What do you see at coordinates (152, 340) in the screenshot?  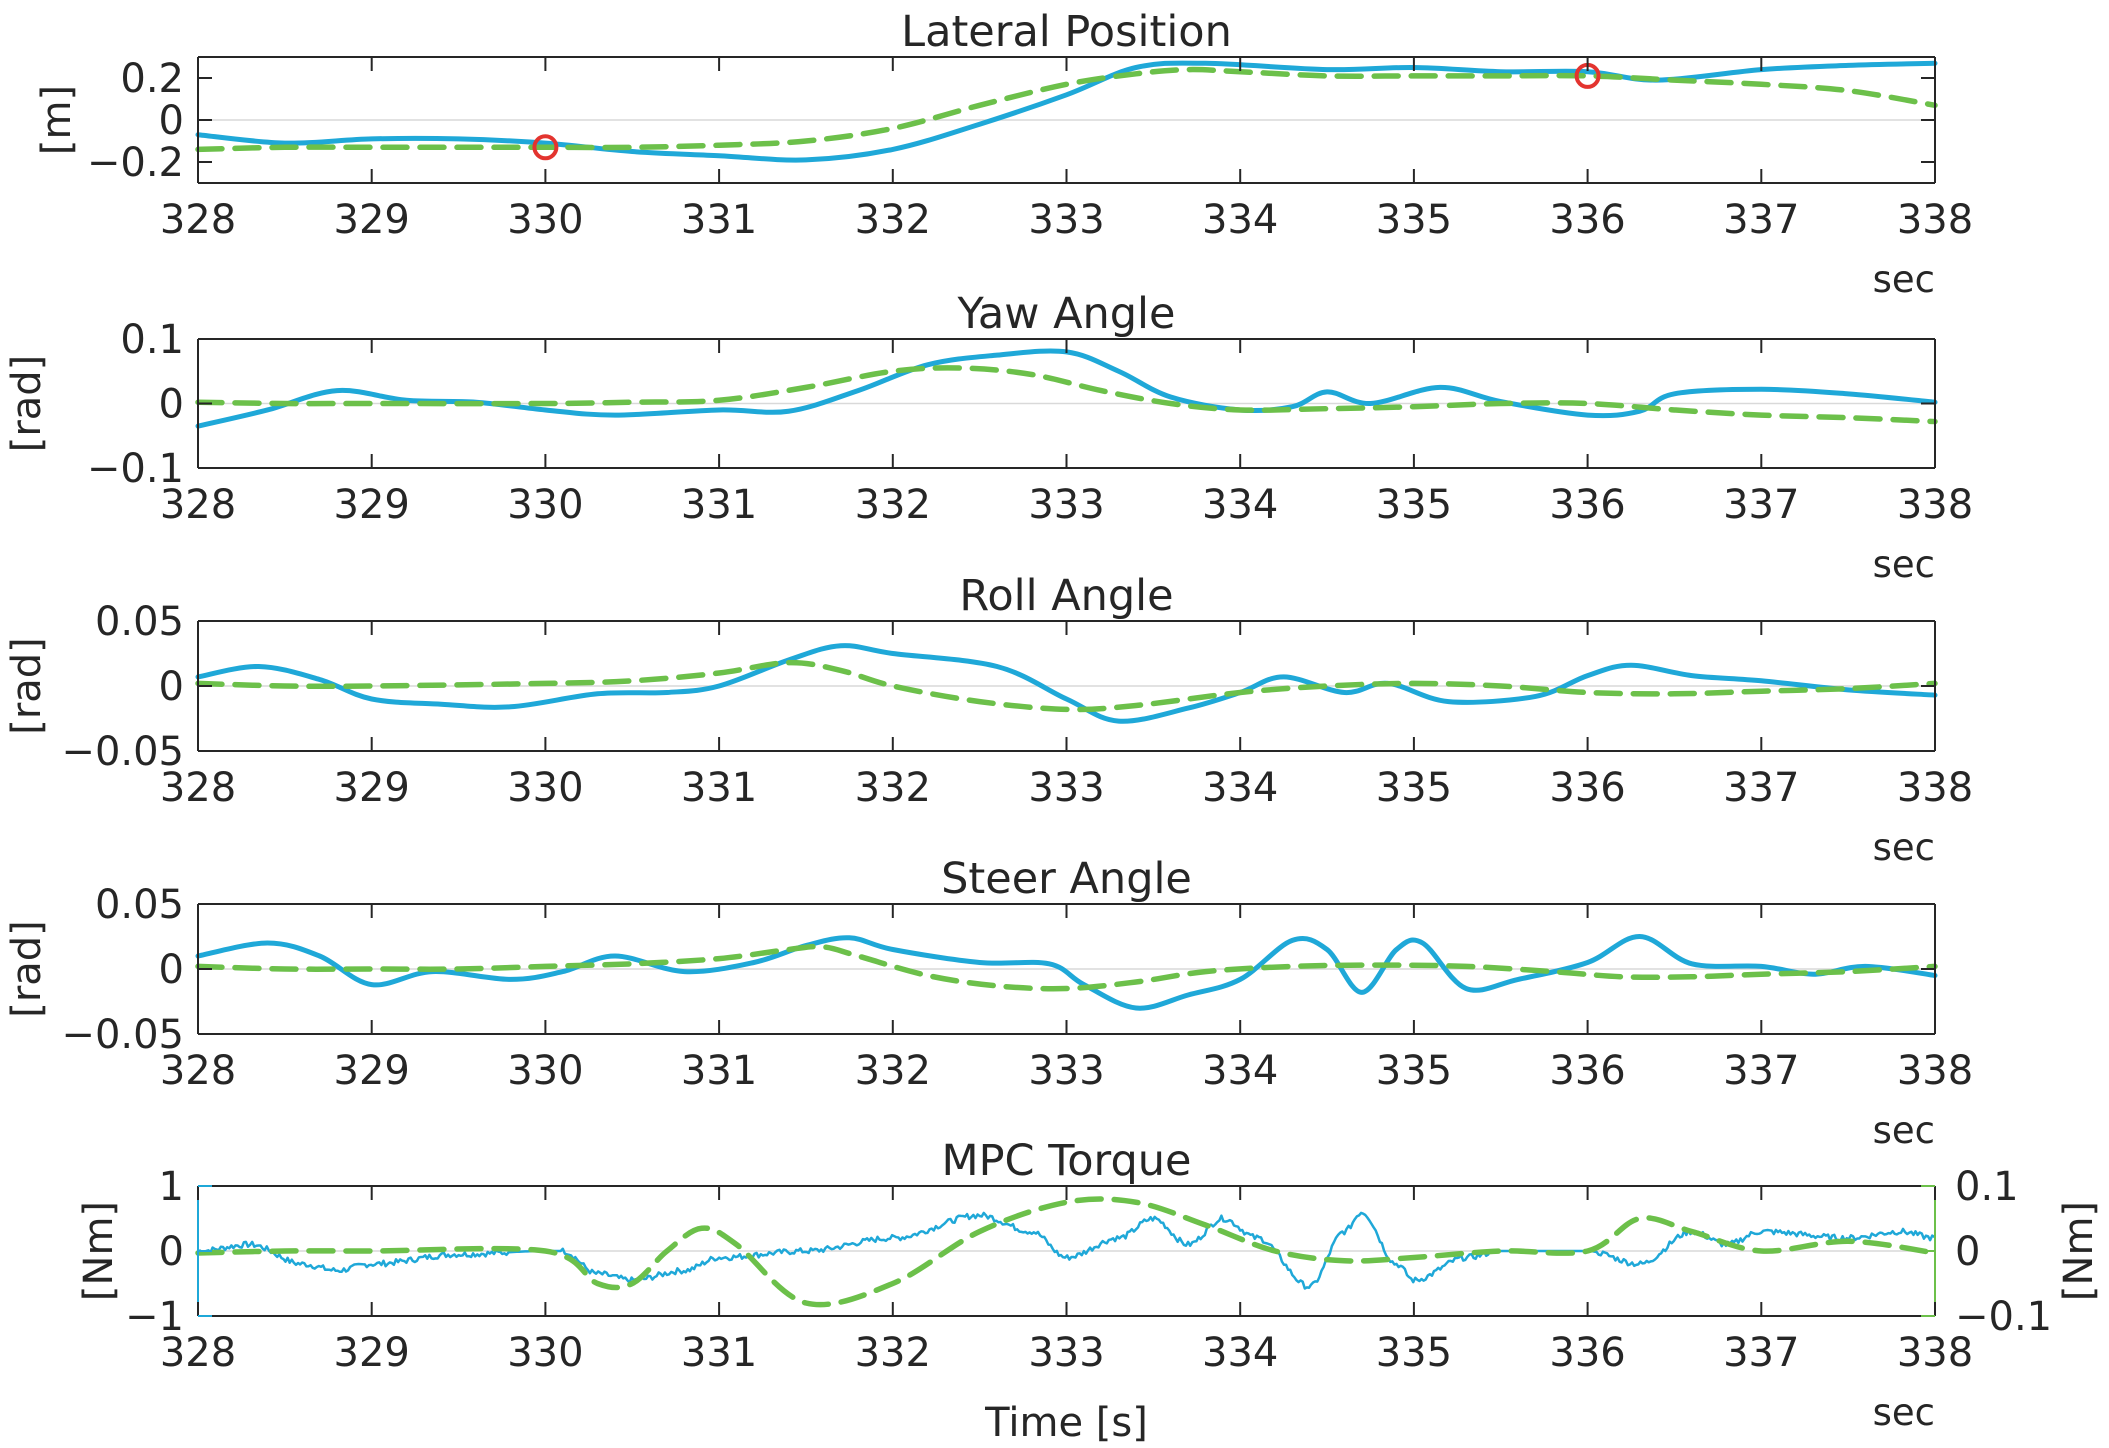 I see `y-tick-label: 0.1` at bounding box center [152, 340].